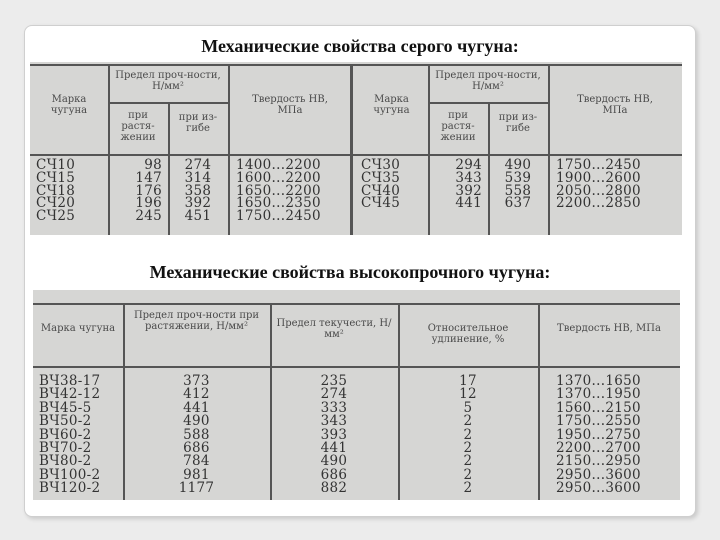  Describe the element at coordinates (518, 190) in the screenshot. I see `cell-bending: 558` at that location.